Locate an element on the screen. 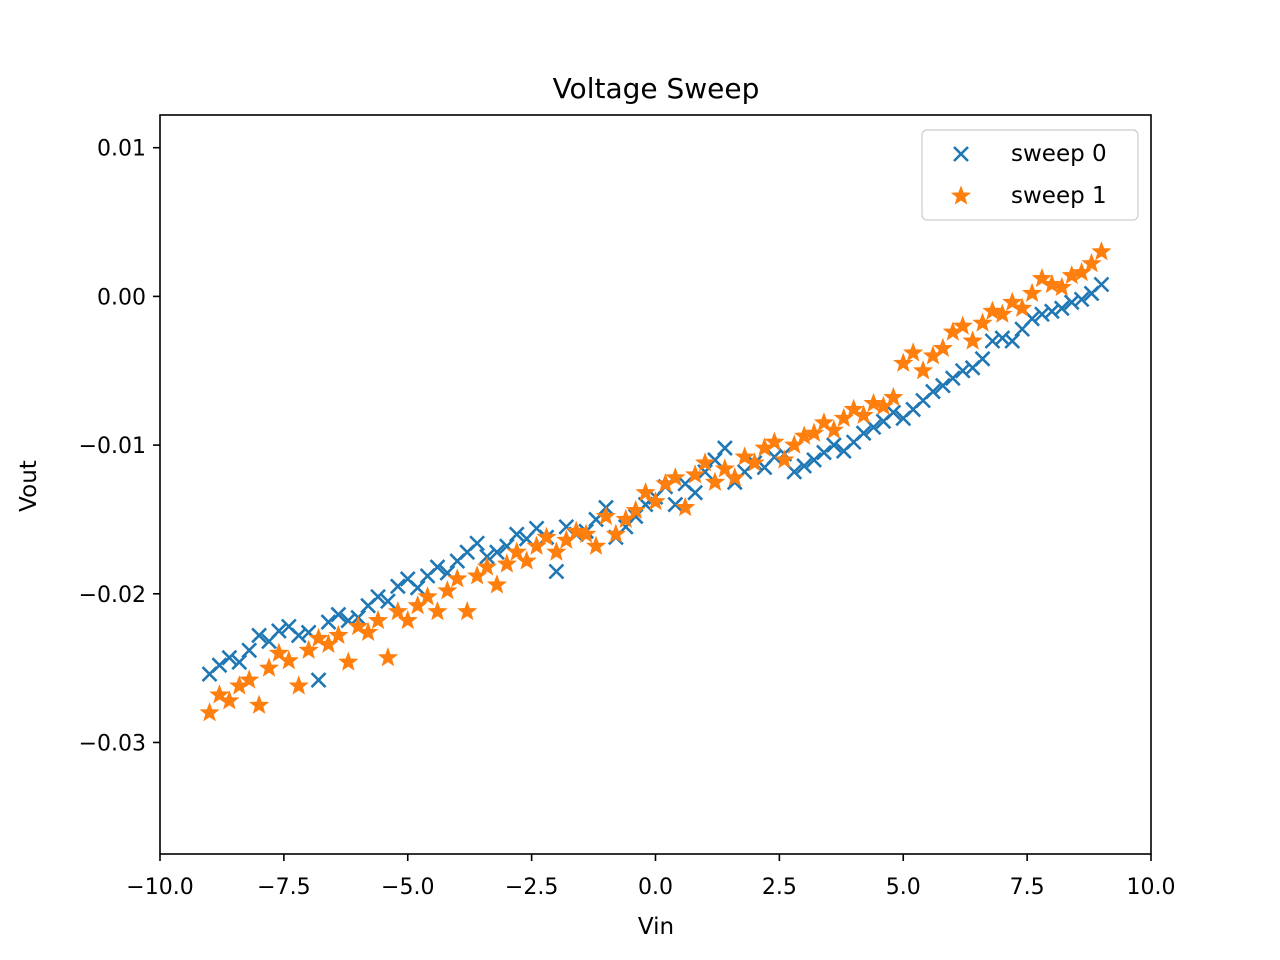 The height and width of the screenshot is (960, 1280). y-axis-label: Vout is located at coordinates (29, 486).